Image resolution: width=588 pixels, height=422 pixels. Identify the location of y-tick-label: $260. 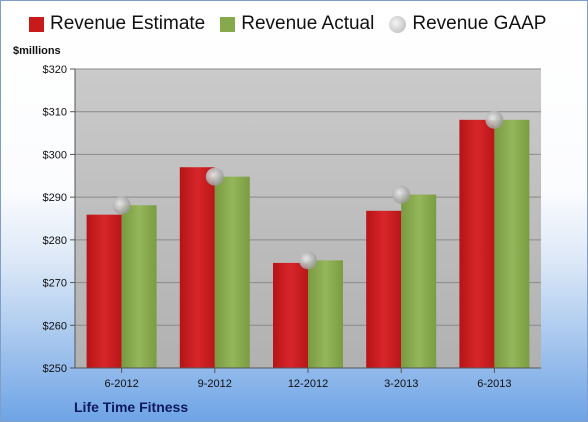
(55, 326).